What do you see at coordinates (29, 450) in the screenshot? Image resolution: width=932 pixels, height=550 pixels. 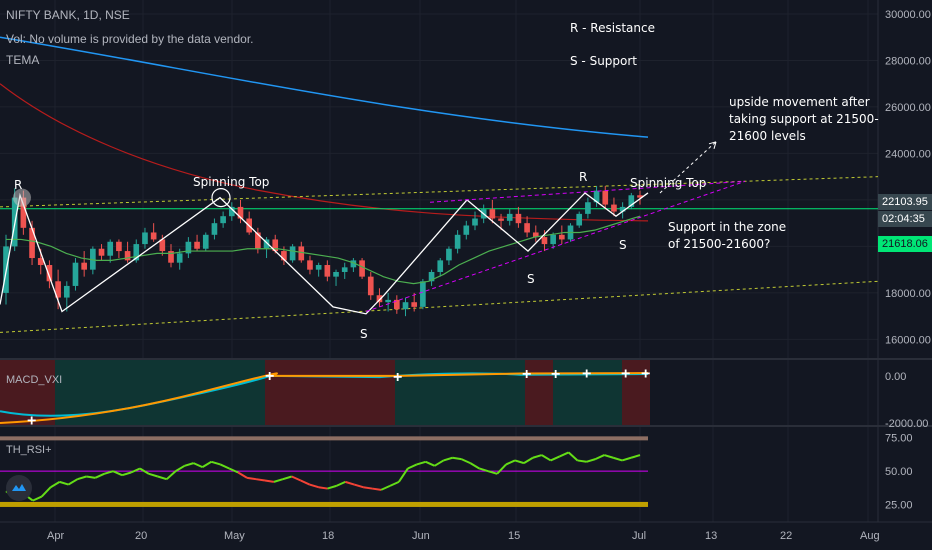 I see `rsi-legend: TH_RSI+` at bounding box center [29, 450].